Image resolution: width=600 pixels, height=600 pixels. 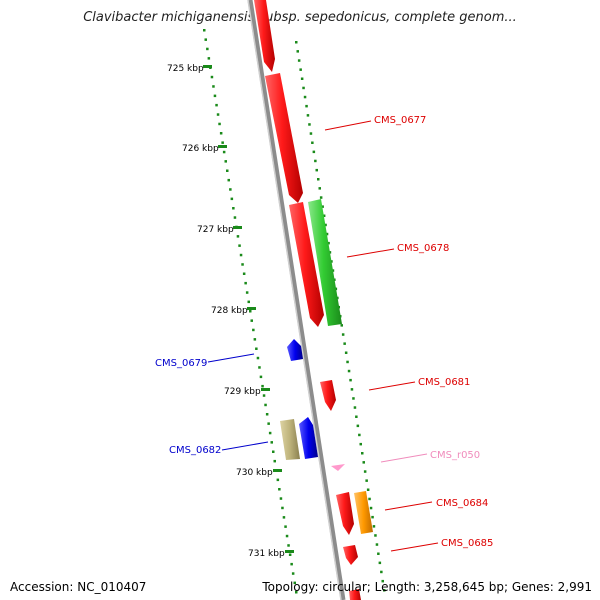 What do you see at coordinates (308, 438) in the screenshot?
I see `feature-cms-0682-blue` at bounding box center [308, 438].